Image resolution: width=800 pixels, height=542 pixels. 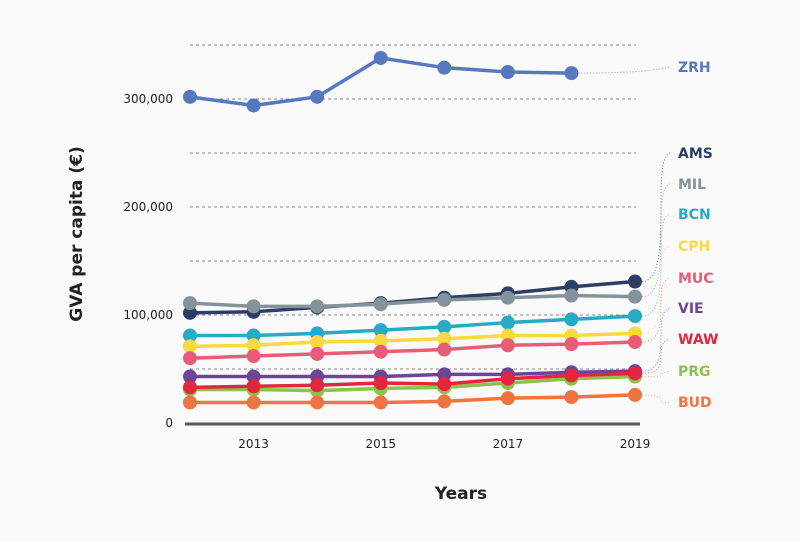 What do you see at coordinates (148, 315) in the screenshot?
I see `y-tick-label: 100,000` at bounding box center [148, 315].